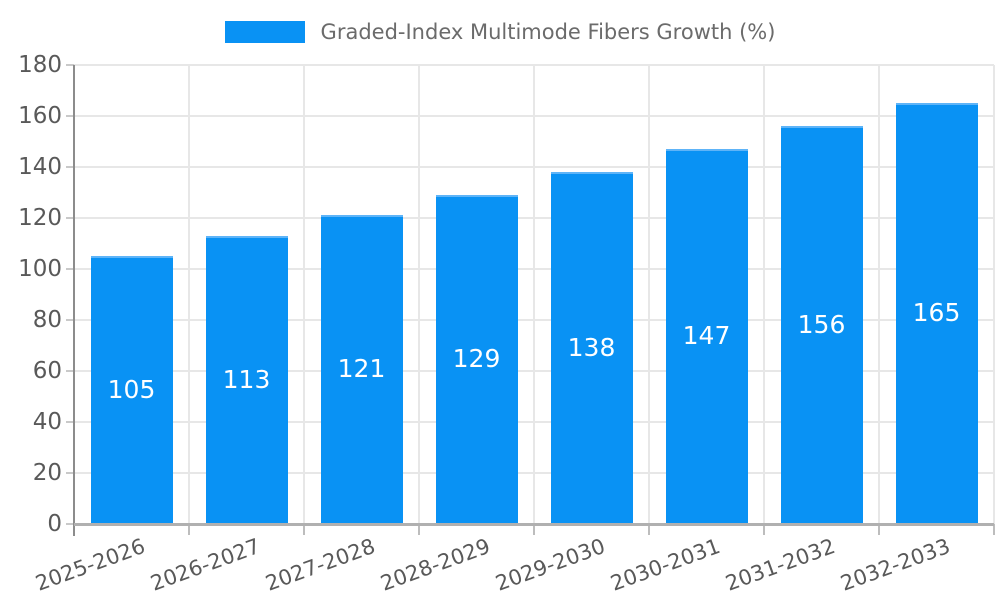  What do you see at coordinates (74, 300) in the screenshot?
I see `y-axis-line` at bounding box center [74, 300].